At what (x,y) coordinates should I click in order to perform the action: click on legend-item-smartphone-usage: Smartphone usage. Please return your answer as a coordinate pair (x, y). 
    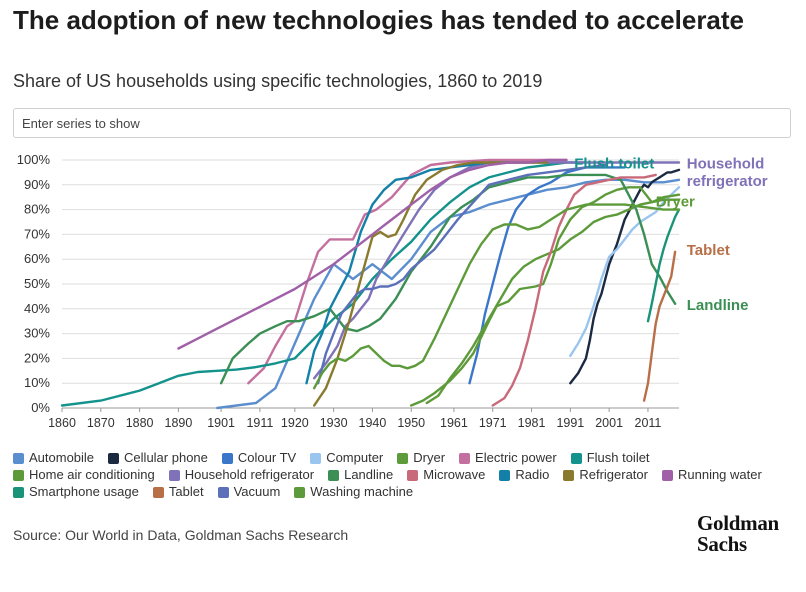
    Looking at the image, I should click on (76, 492).